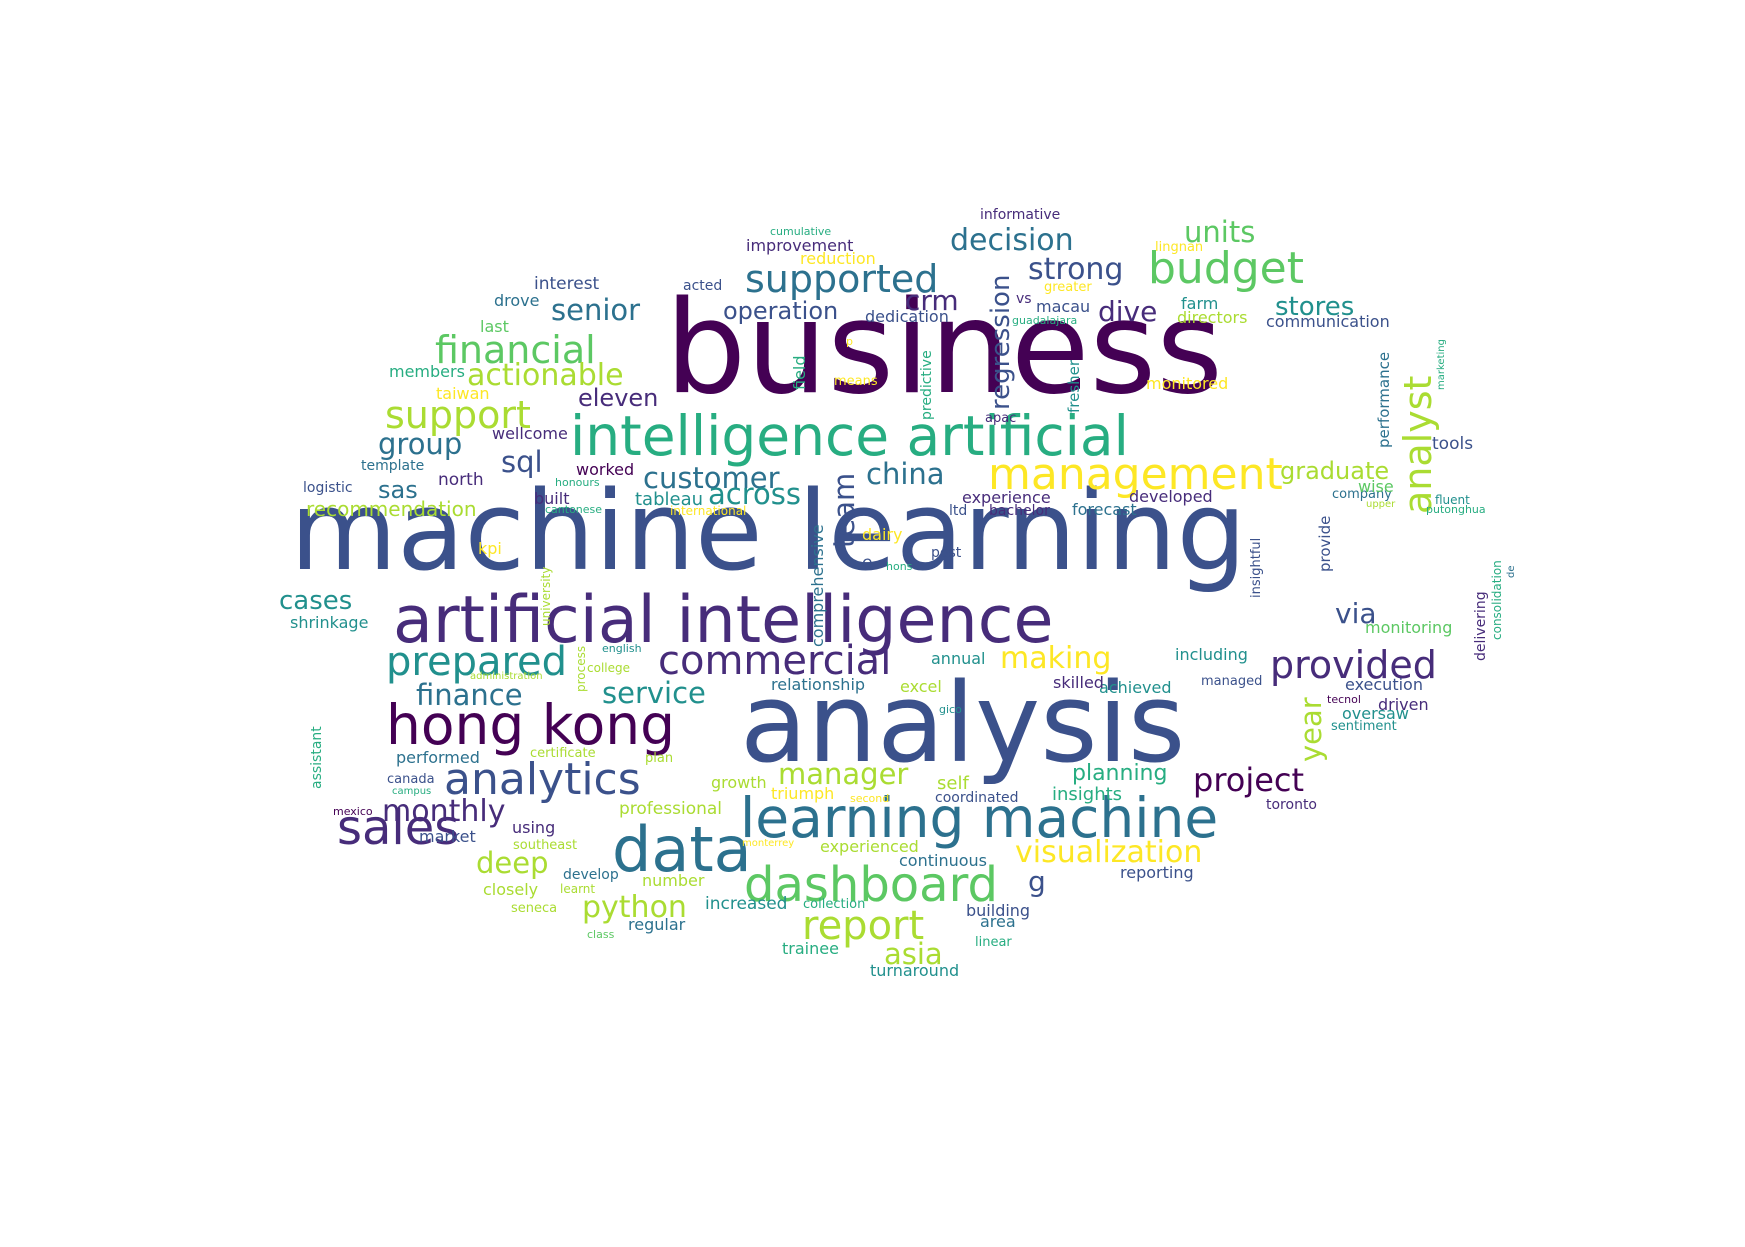 The width and height of the screenshot is (1745, 1247). What do you see at coordinates (754, 494) in the screenshot?
I see `word-across: across` at bounding box center [754, 494].